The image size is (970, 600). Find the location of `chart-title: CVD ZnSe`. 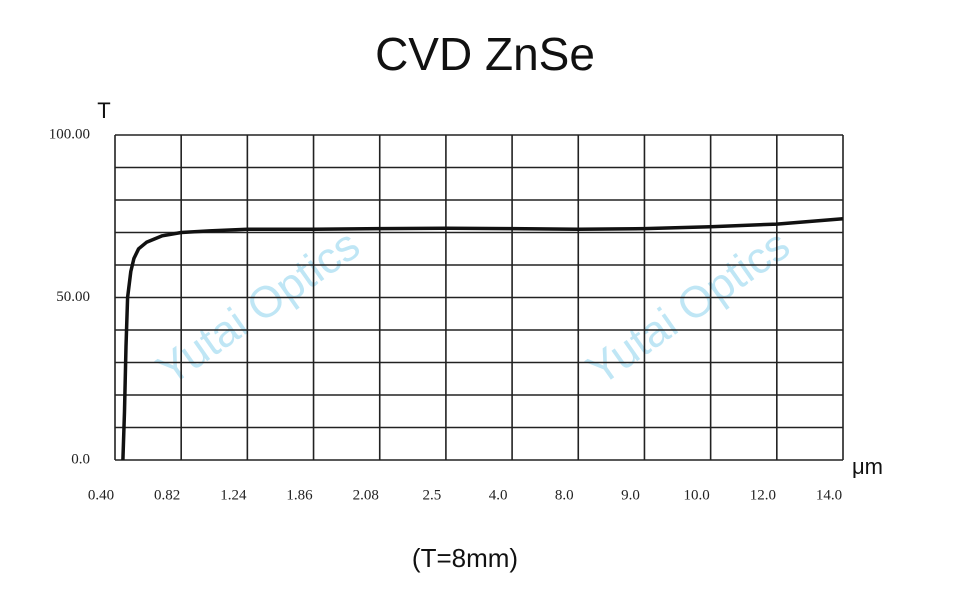

chart-title: CVD ZnSe is located at coordinates (485, 54).